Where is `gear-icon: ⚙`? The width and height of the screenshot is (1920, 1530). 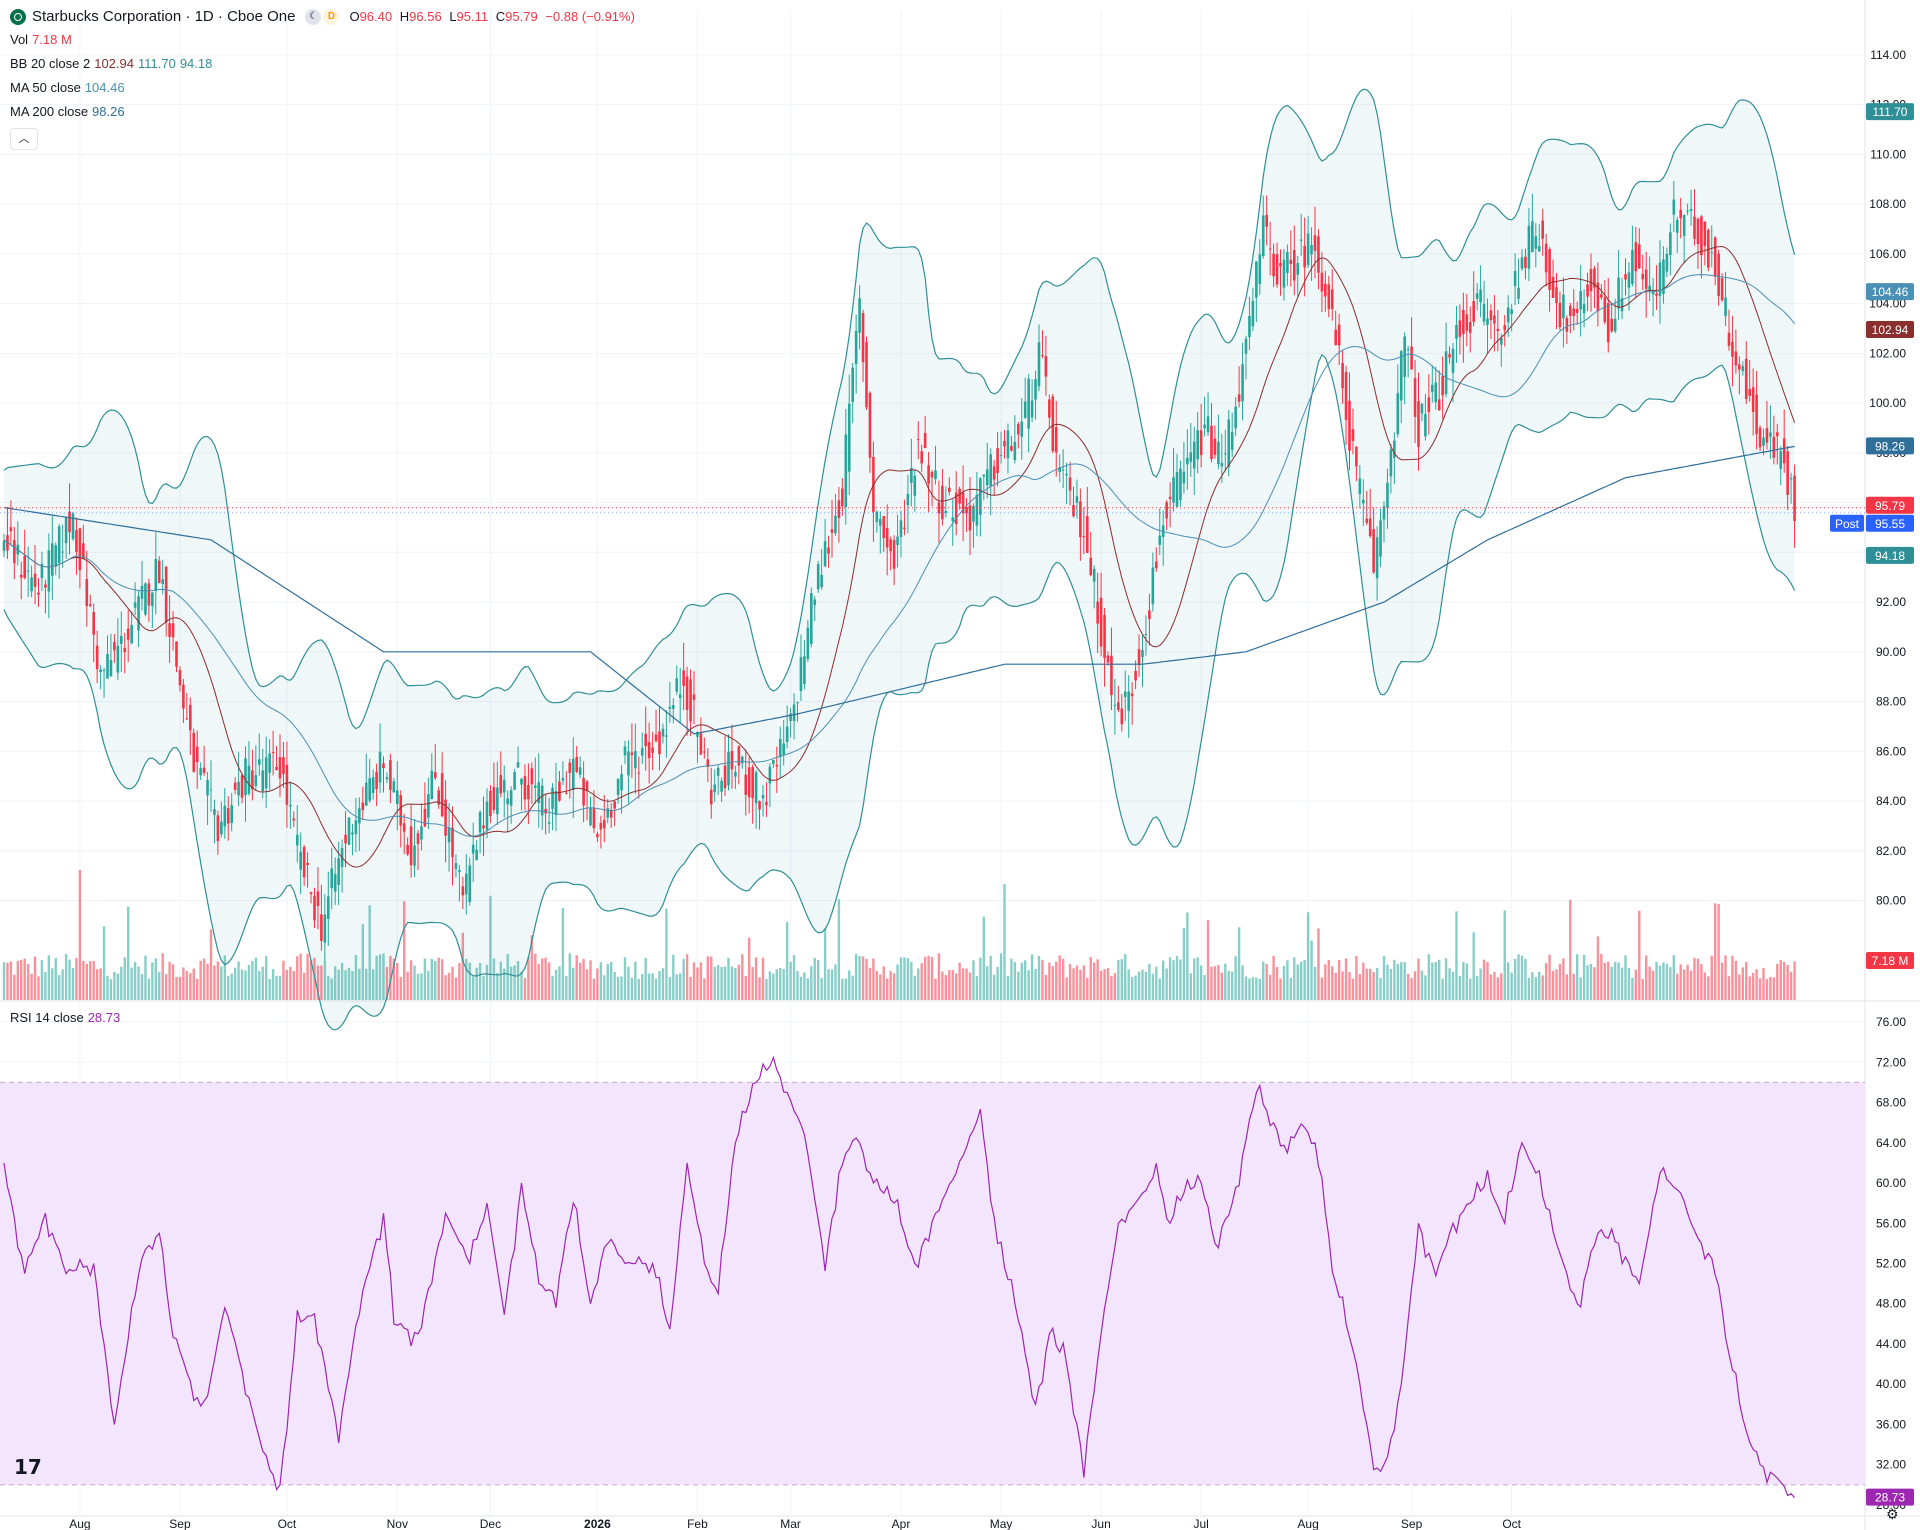 gear-icon: ⚙ is located at coordinates (1892, 1514).